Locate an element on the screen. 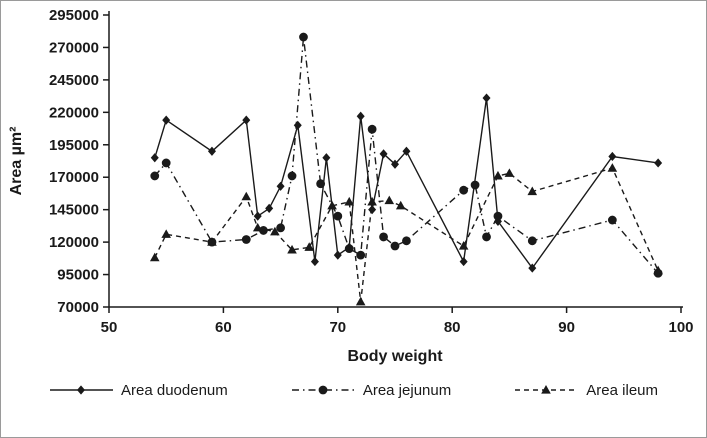 This screenshot has width=707, height=438. svg-text: 295000 is located at coordinates (74, 15).